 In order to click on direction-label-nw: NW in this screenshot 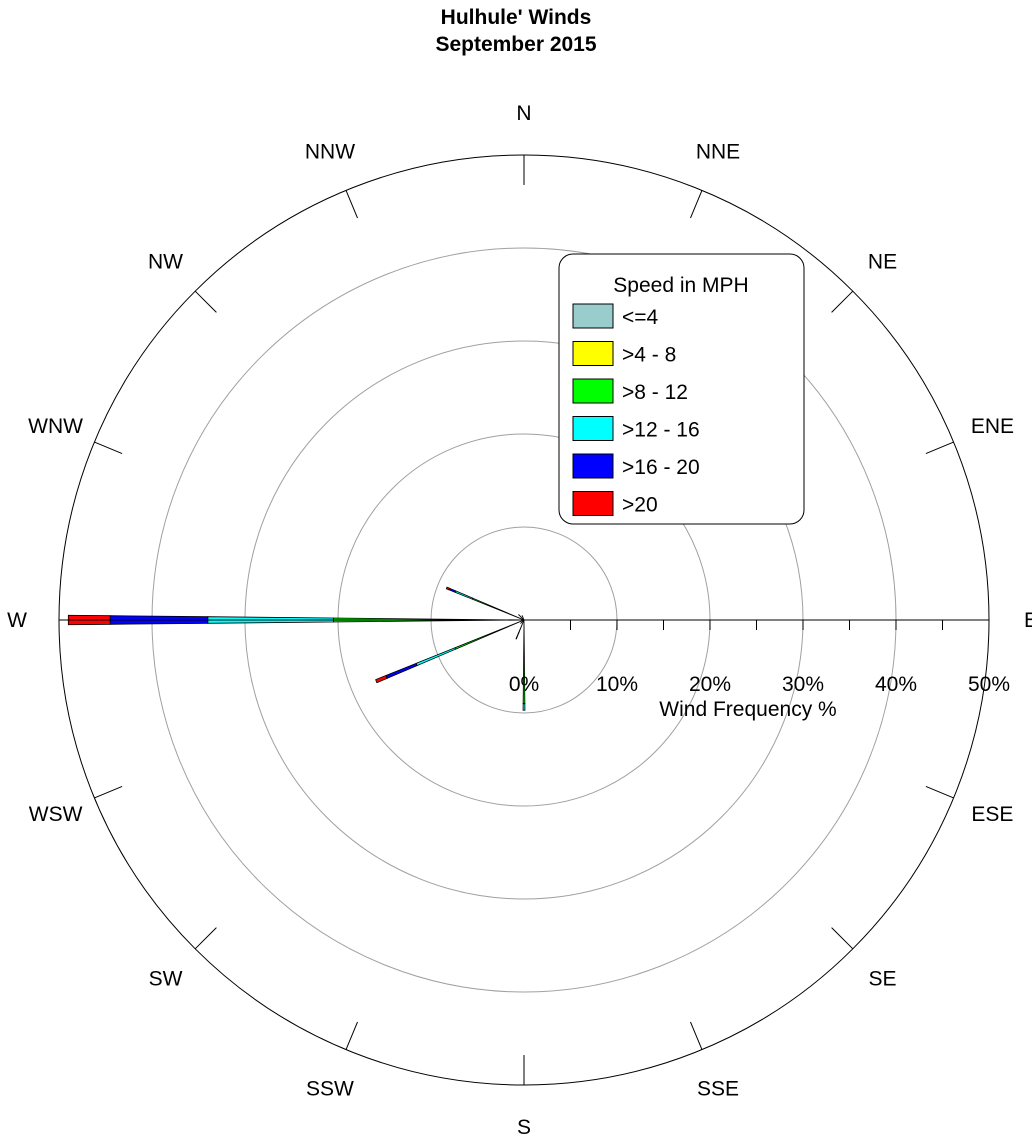, I will do `click(165, 261)`.